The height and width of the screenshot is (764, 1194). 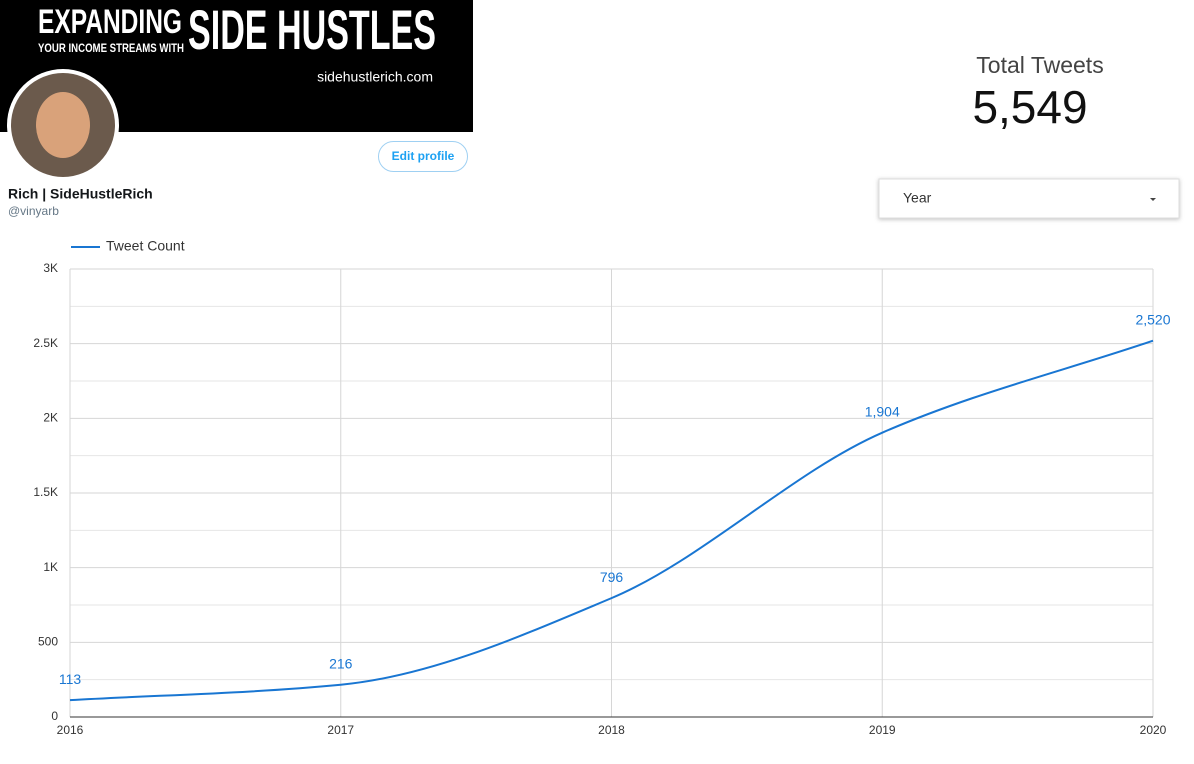 I want to click on banner-subtitle: YOUR INCOME STREAMS WITH, so click(x=111, y=48).